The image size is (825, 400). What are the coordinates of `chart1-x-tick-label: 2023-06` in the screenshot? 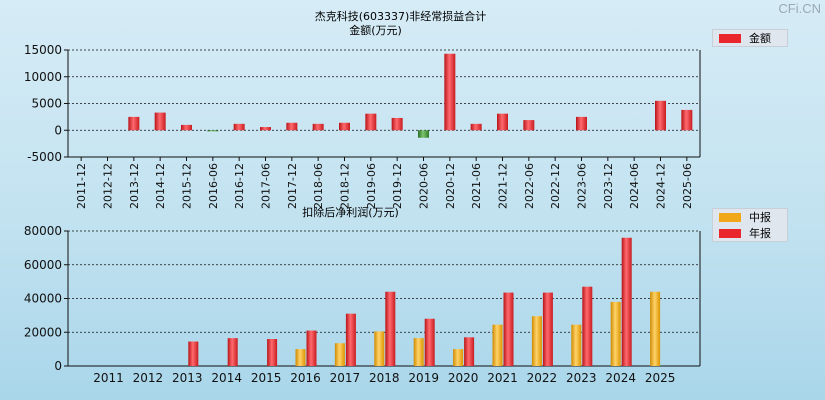 It's located at (582, 186).